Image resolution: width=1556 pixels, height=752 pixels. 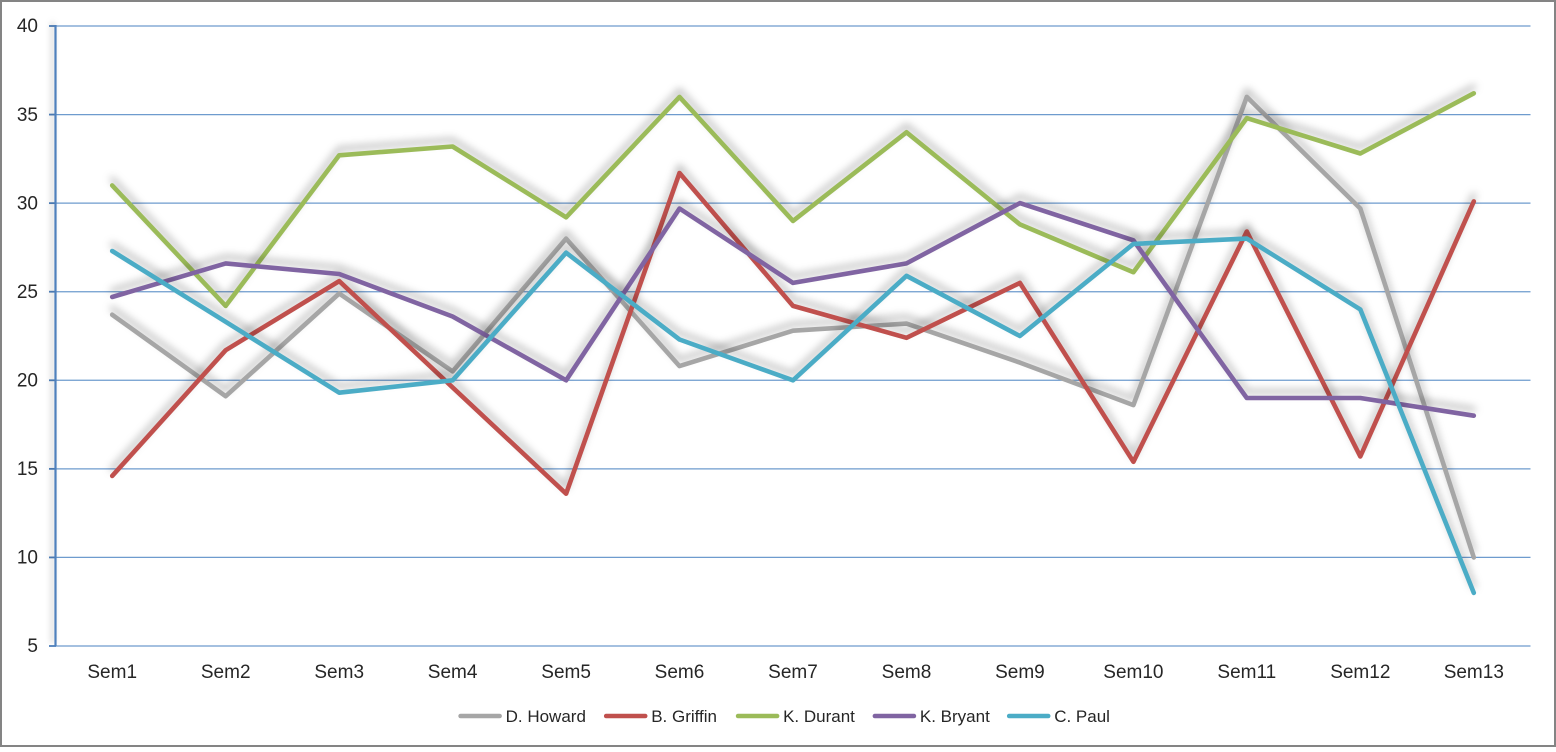 What do you see at coordinates (680, 672) in the screenshot?
I see `svg-text: Sem6` at bounding box center [680, 672].